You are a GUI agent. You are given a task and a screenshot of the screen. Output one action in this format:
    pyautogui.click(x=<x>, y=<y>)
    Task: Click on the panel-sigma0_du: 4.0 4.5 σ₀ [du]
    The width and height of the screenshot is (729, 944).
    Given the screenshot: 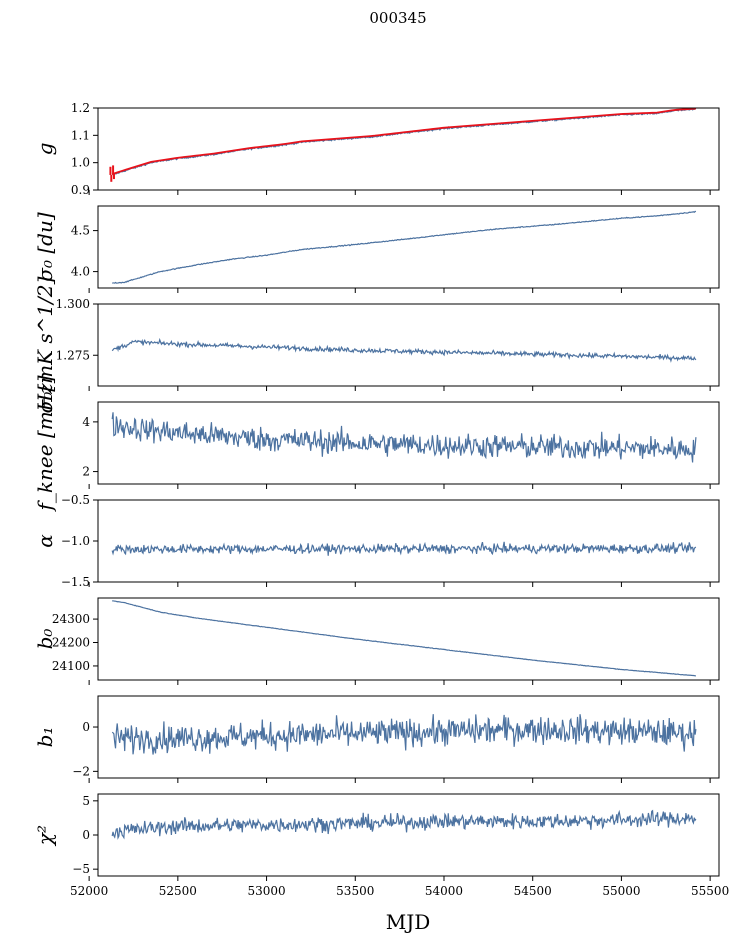 What is the action you would take?
    pyautogui.click(x=376, y=249)
    